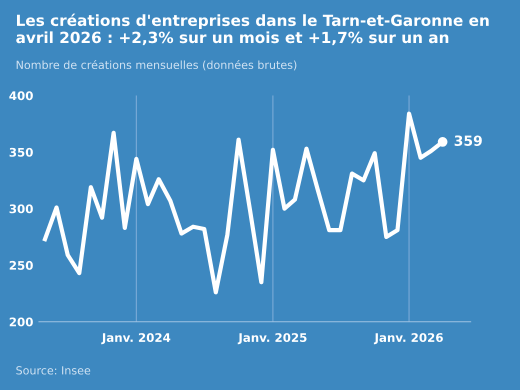 Image resolution: width=520 pixels, height=390 pixels. Describe the element at coordinates (21, 321) in the screenshot. I see `y-tick-label: 200` at that location.